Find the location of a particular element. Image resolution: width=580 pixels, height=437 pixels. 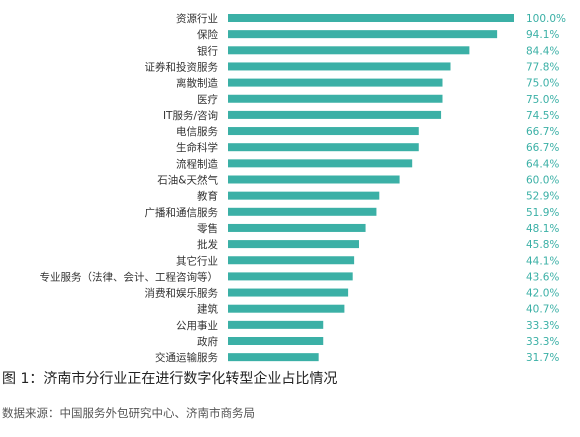

category-label: 离散制造 is located at coordinates (197, 83).